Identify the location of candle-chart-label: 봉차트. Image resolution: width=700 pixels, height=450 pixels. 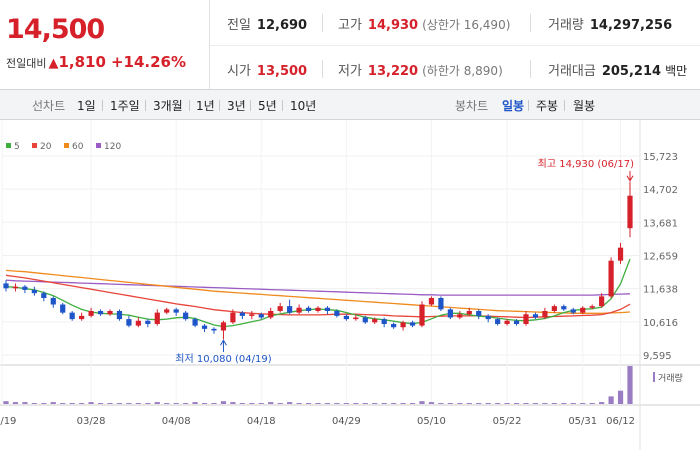
(472, 106).